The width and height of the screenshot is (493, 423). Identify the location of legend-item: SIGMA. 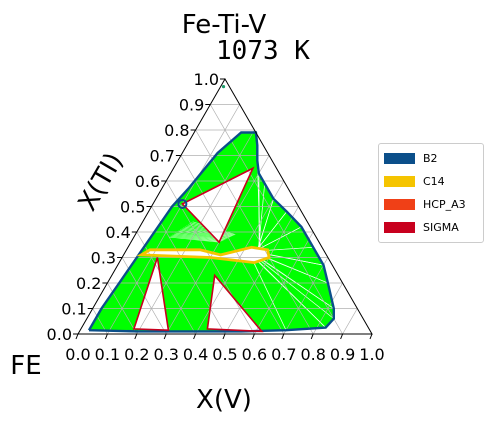
(431, 227).